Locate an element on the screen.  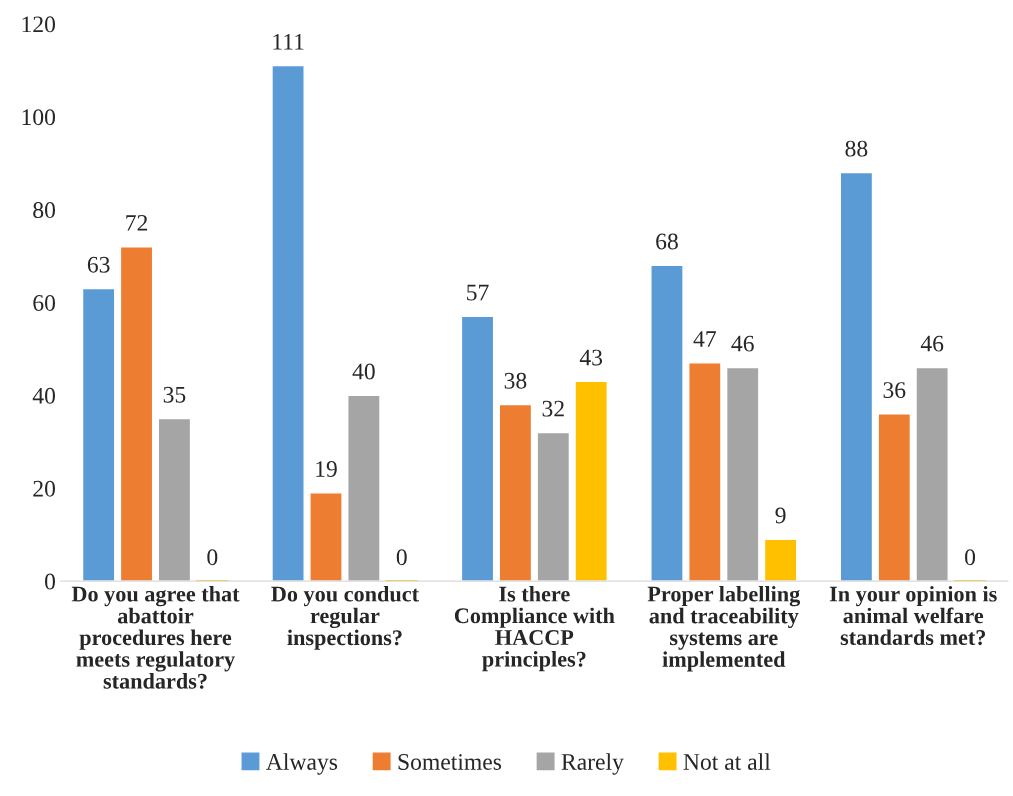
x-tick-label: In your opinion is animal welfare standards met? is located at coordinates (913, 615).